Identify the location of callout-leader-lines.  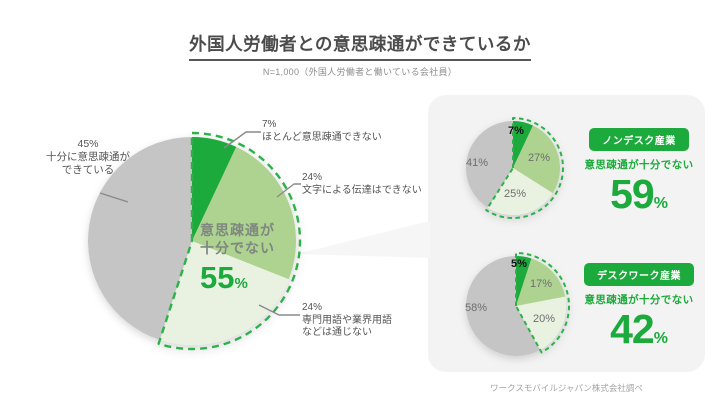
(200, 223).